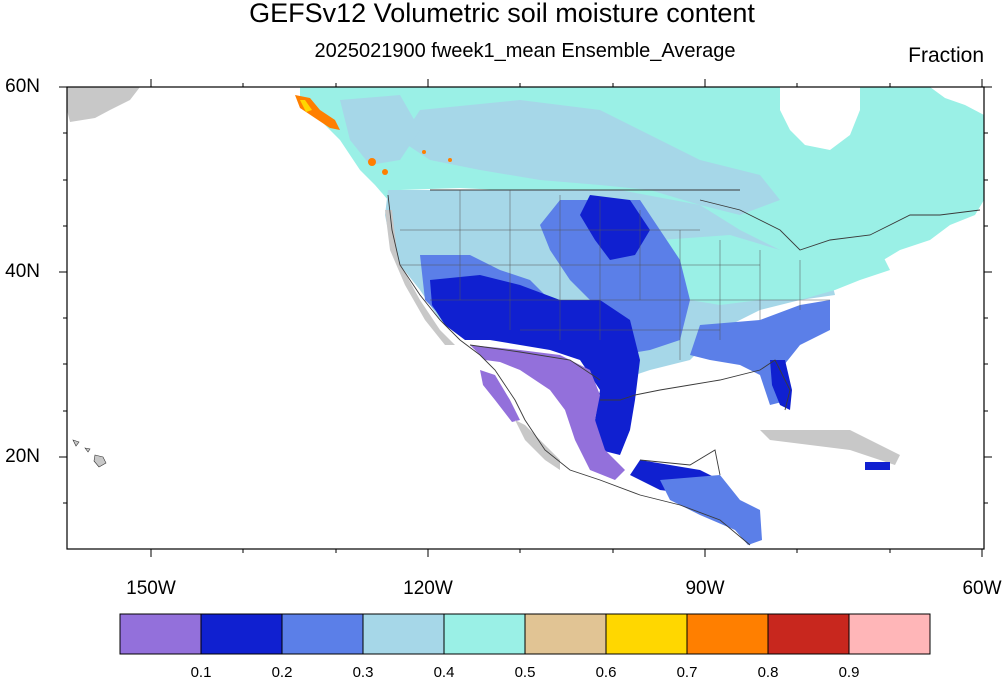 This screenshot has width=1004, height=681. I want to click on colorbar-label: 0.3, so click(363, 672).